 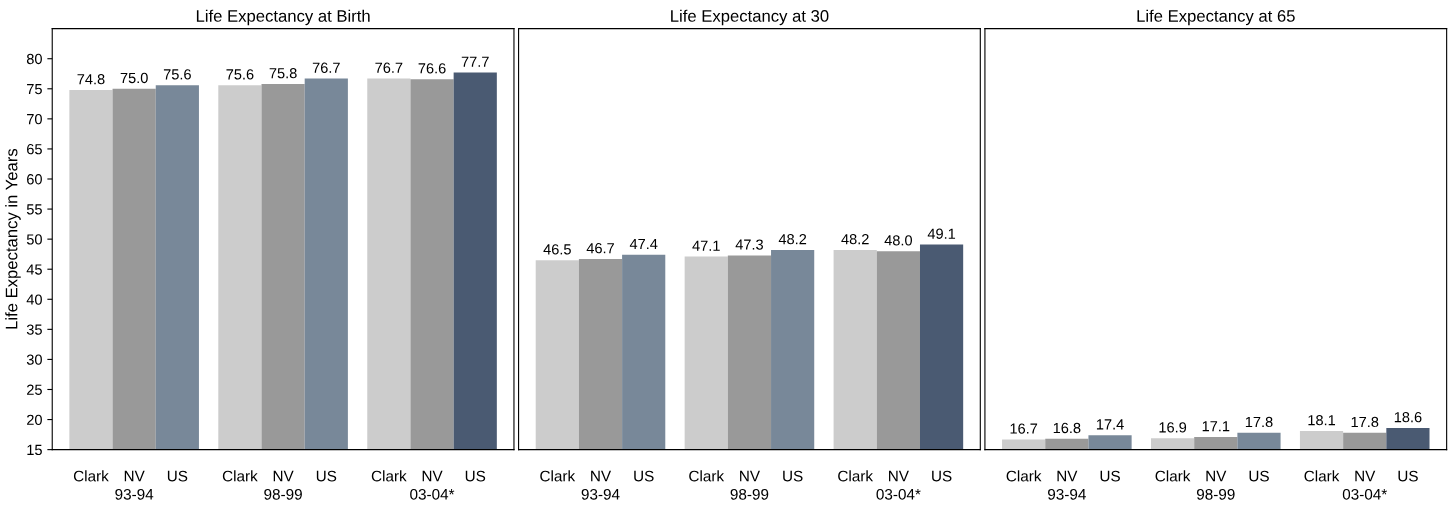 I want to click on data-label: 75.0, so click(x=134, y=78).